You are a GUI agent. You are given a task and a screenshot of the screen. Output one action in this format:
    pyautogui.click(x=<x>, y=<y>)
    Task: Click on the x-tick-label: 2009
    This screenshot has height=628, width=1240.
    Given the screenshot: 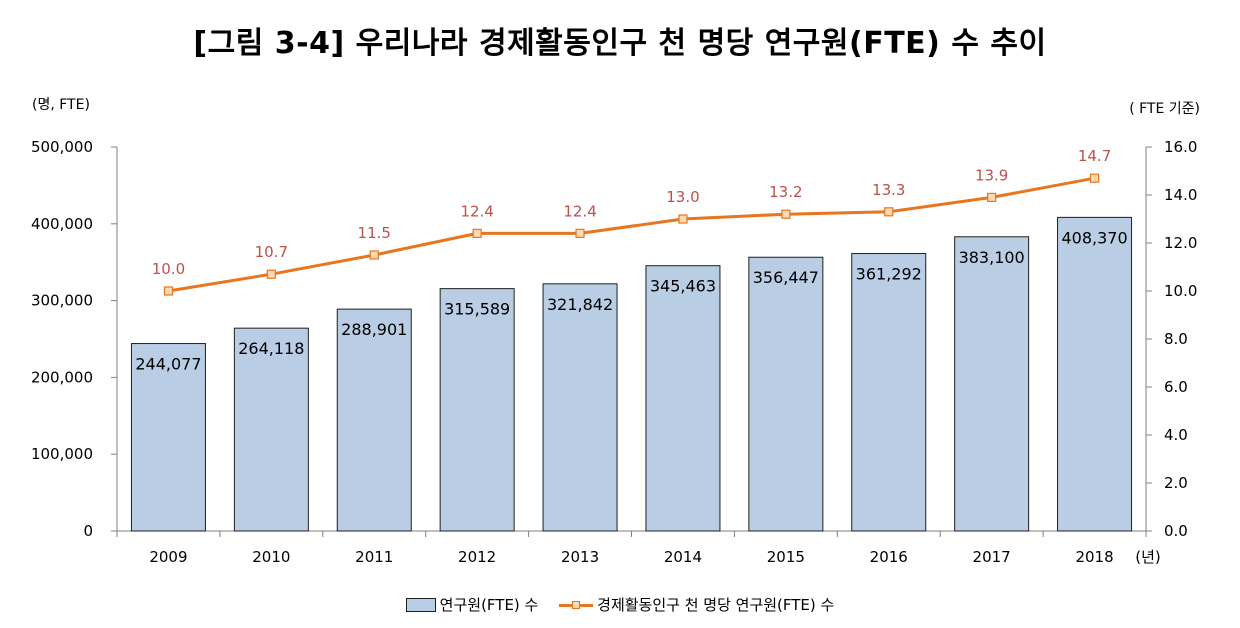 What is the action you would take?
    pyautogui.click(x=168, y=557)
    